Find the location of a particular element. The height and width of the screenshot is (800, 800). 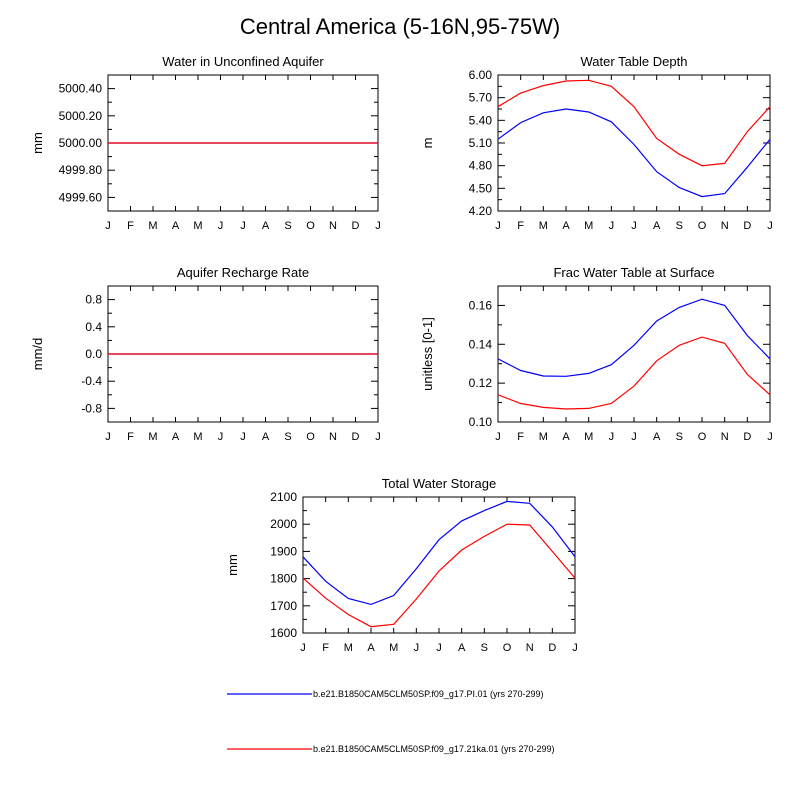

y-tick-label: -0.4 is located at coordinates (91, 381).